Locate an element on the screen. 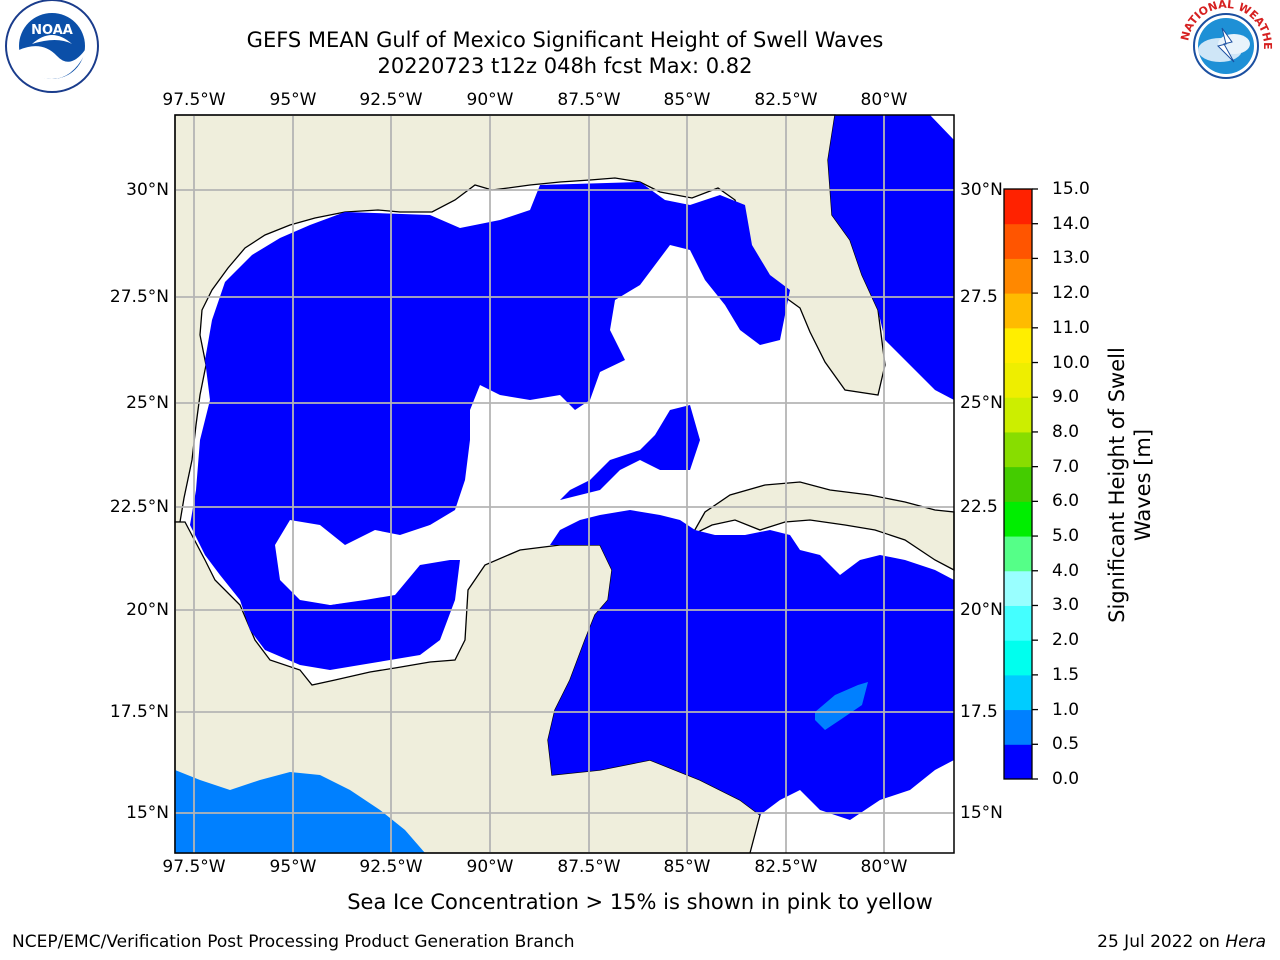  lat-label-right: 15°N is located at coordinates (981, 813).